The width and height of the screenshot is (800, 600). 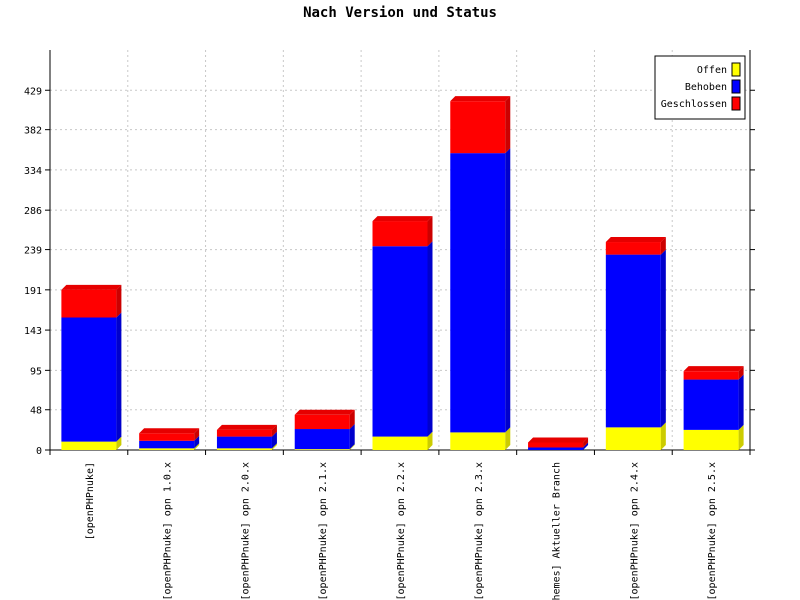 I want to click on legend-label: Behoben, so click(x=706, y=87).